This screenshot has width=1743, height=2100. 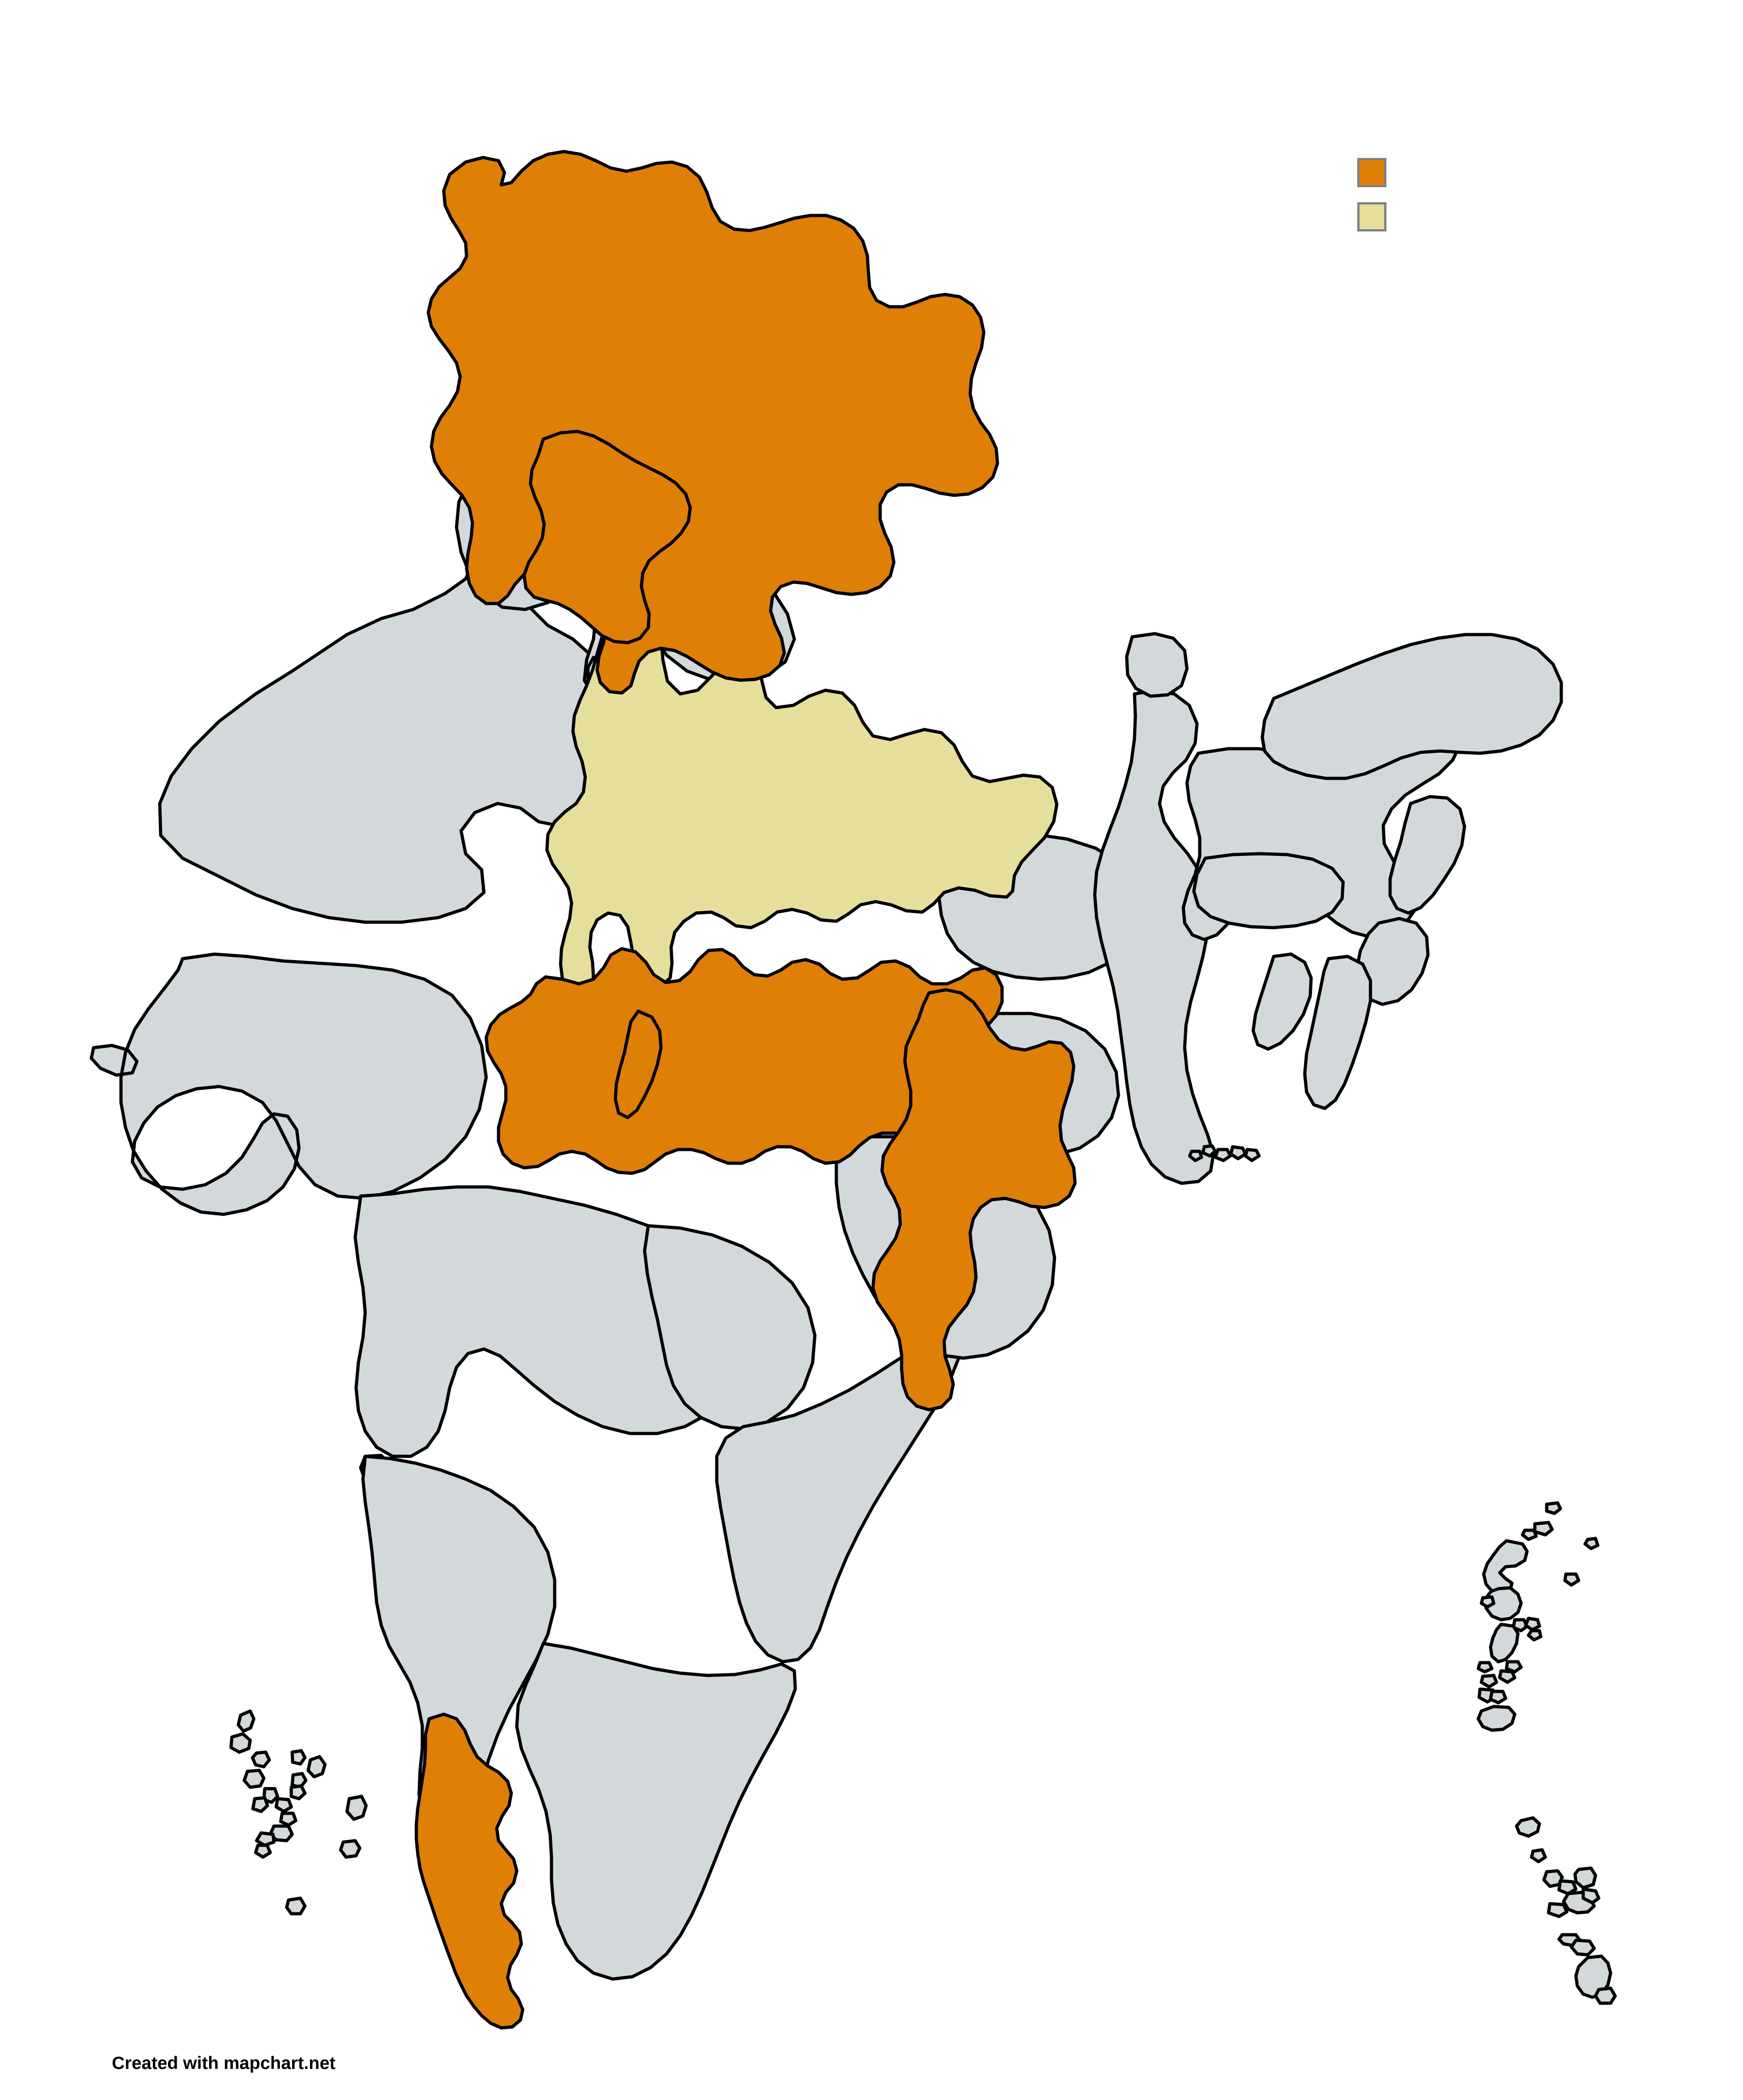 I want to click on state-nagaland, so click(x=1427, y=855).